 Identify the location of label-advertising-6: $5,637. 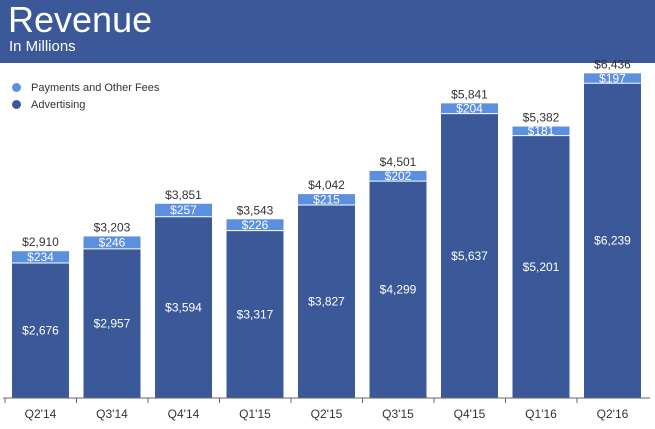
(469, 256).